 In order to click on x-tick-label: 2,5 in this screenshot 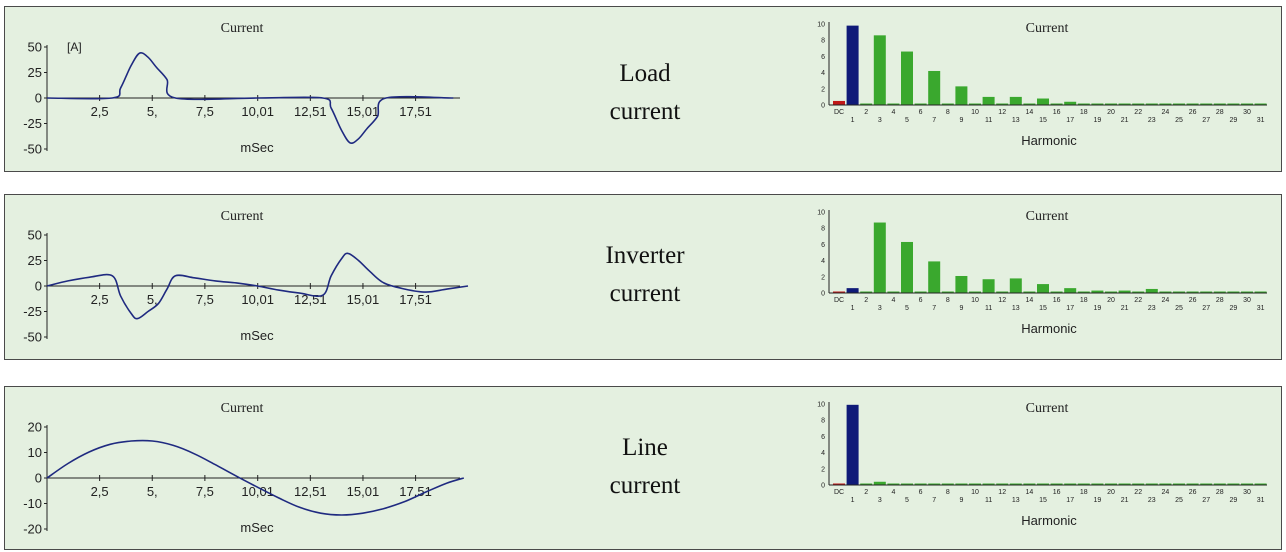, I will do `click(100, 299)`.